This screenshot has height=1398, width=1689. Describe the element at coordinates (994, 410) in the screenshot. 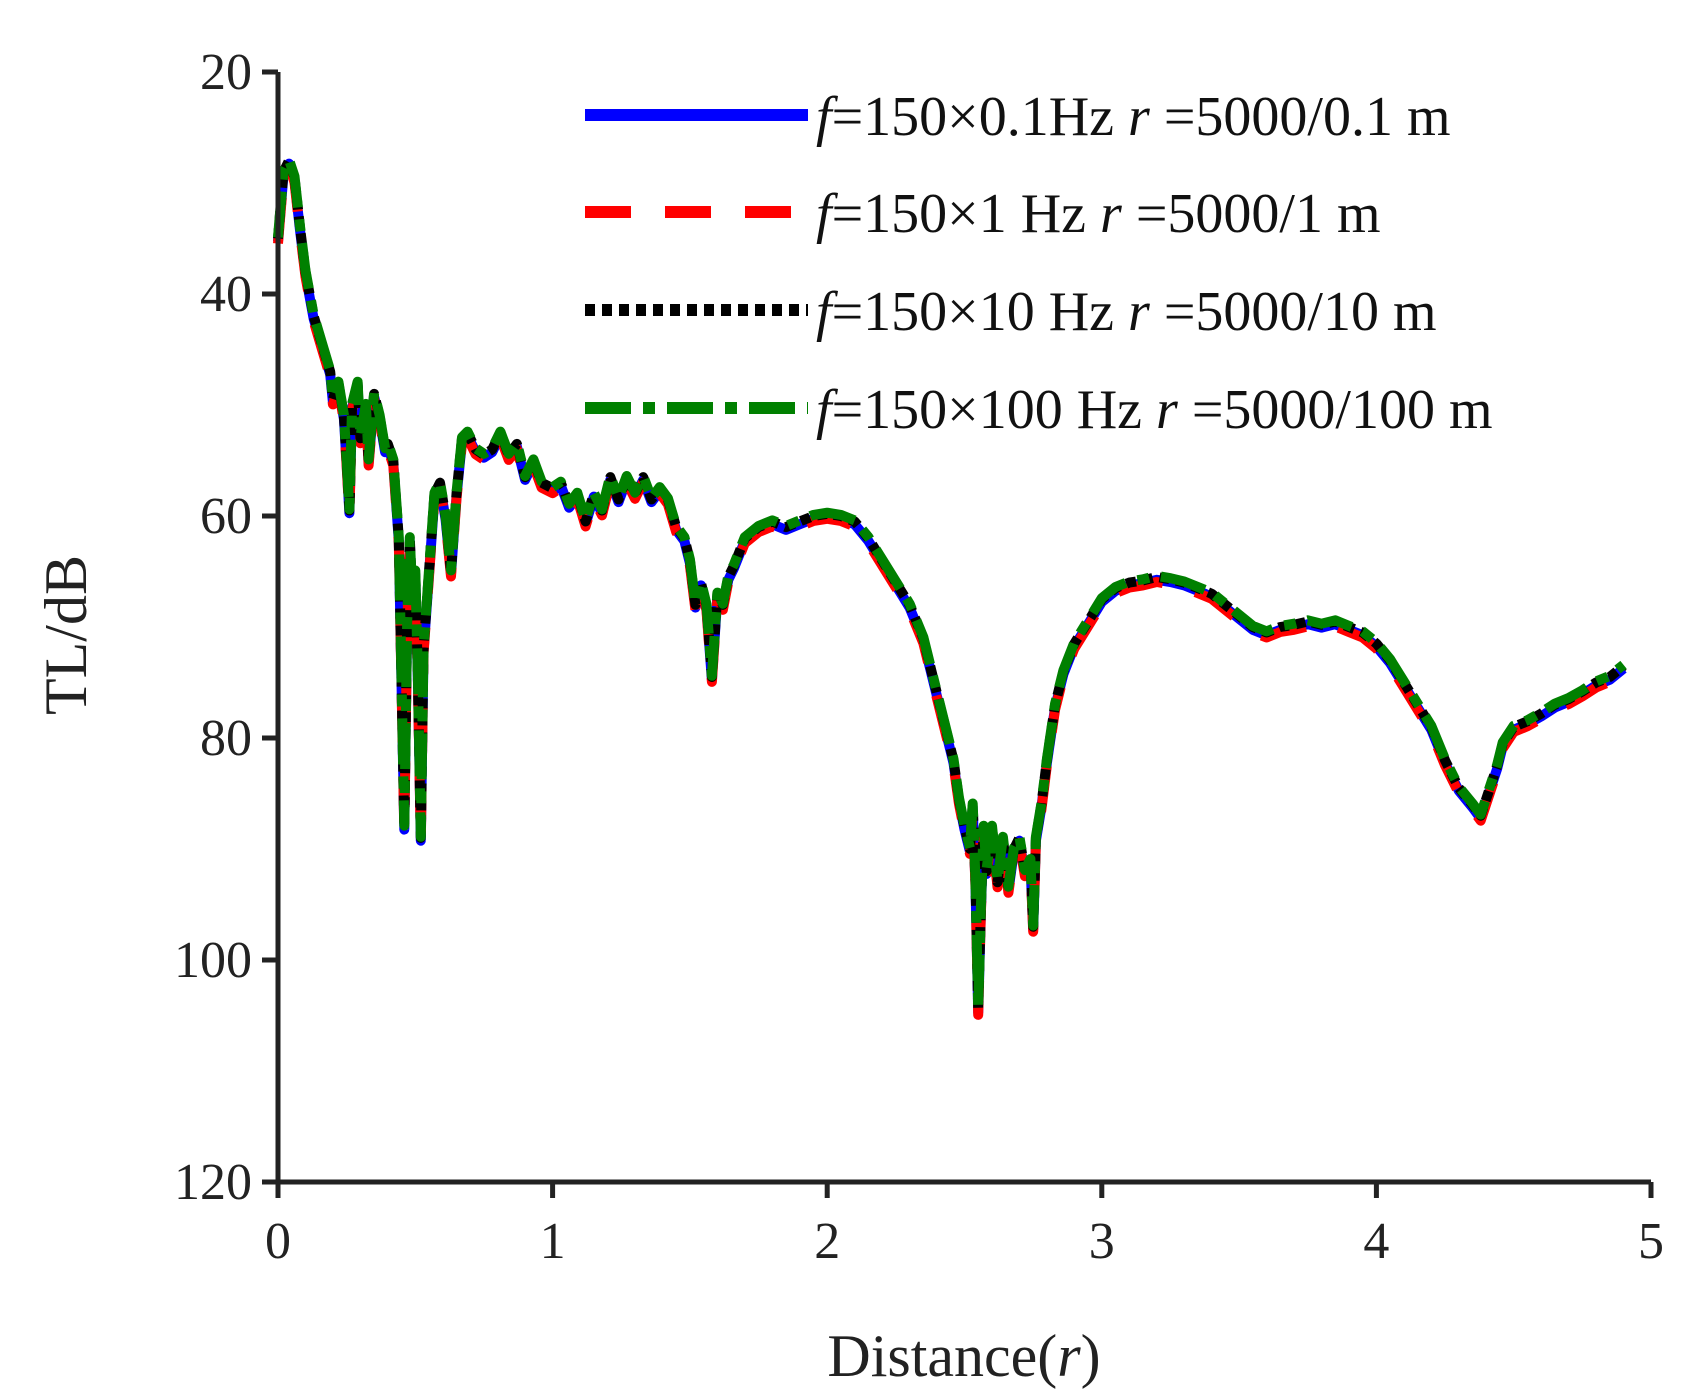

I see `legend-mid-s3: =150×100 Hz` at that location.